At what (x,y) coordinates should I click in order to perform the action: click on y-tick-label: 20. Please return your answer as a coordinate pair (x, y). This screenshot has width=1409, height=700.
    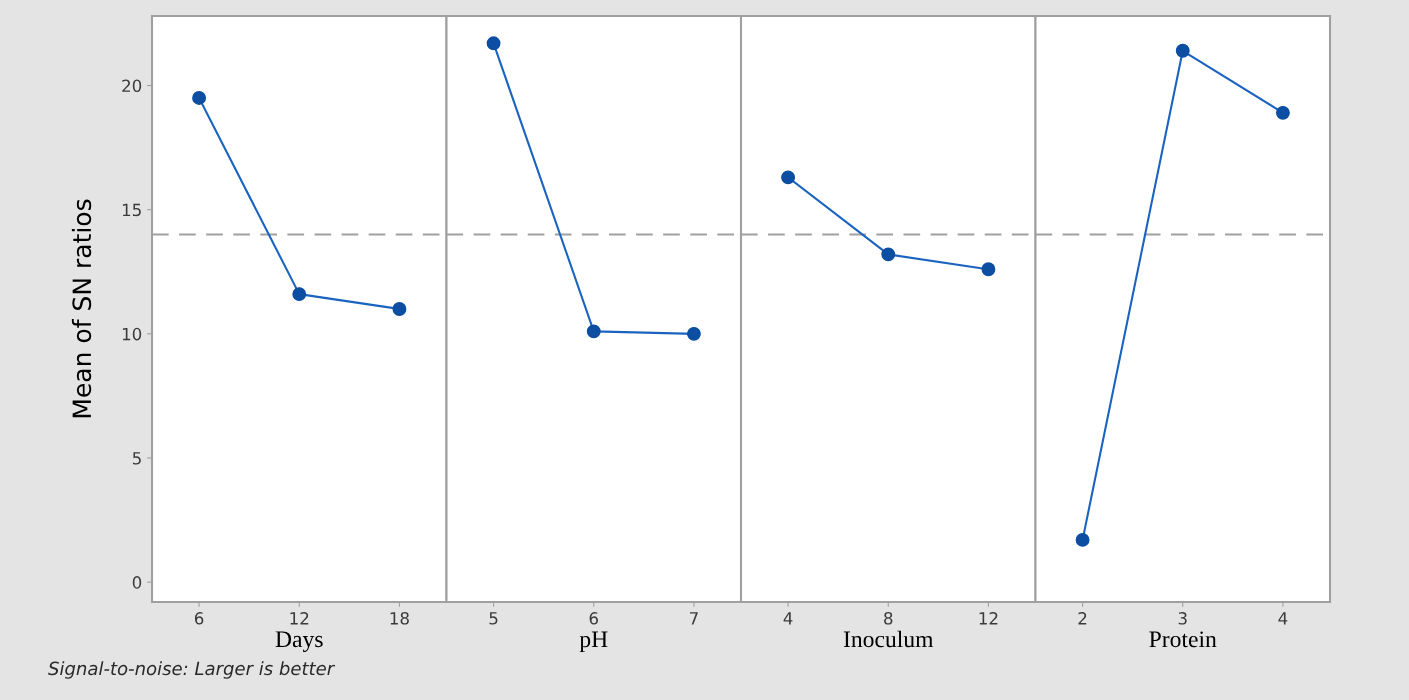
    Looking at the image, I should click on (132, 86).